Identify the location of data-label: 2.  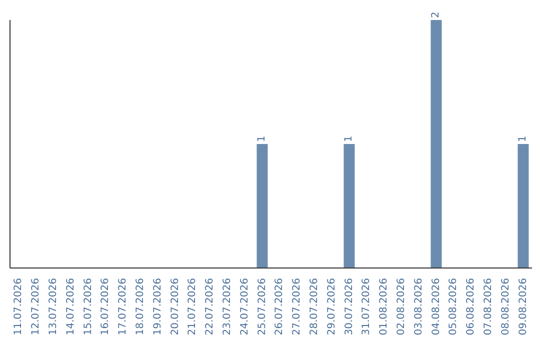
(436, 15).